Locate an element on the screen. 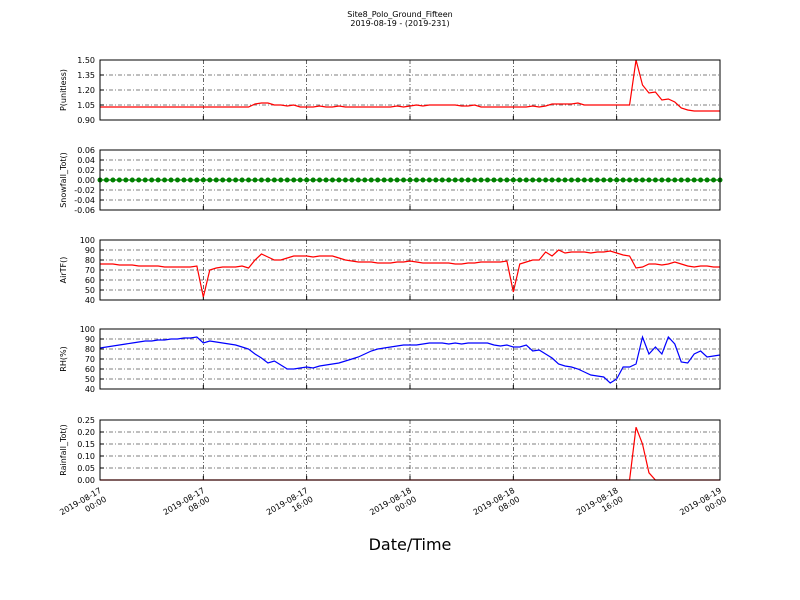 The width and height of the screenshot is (800, 600). y-tick-label: 80 is located at coordinates (90, 349).